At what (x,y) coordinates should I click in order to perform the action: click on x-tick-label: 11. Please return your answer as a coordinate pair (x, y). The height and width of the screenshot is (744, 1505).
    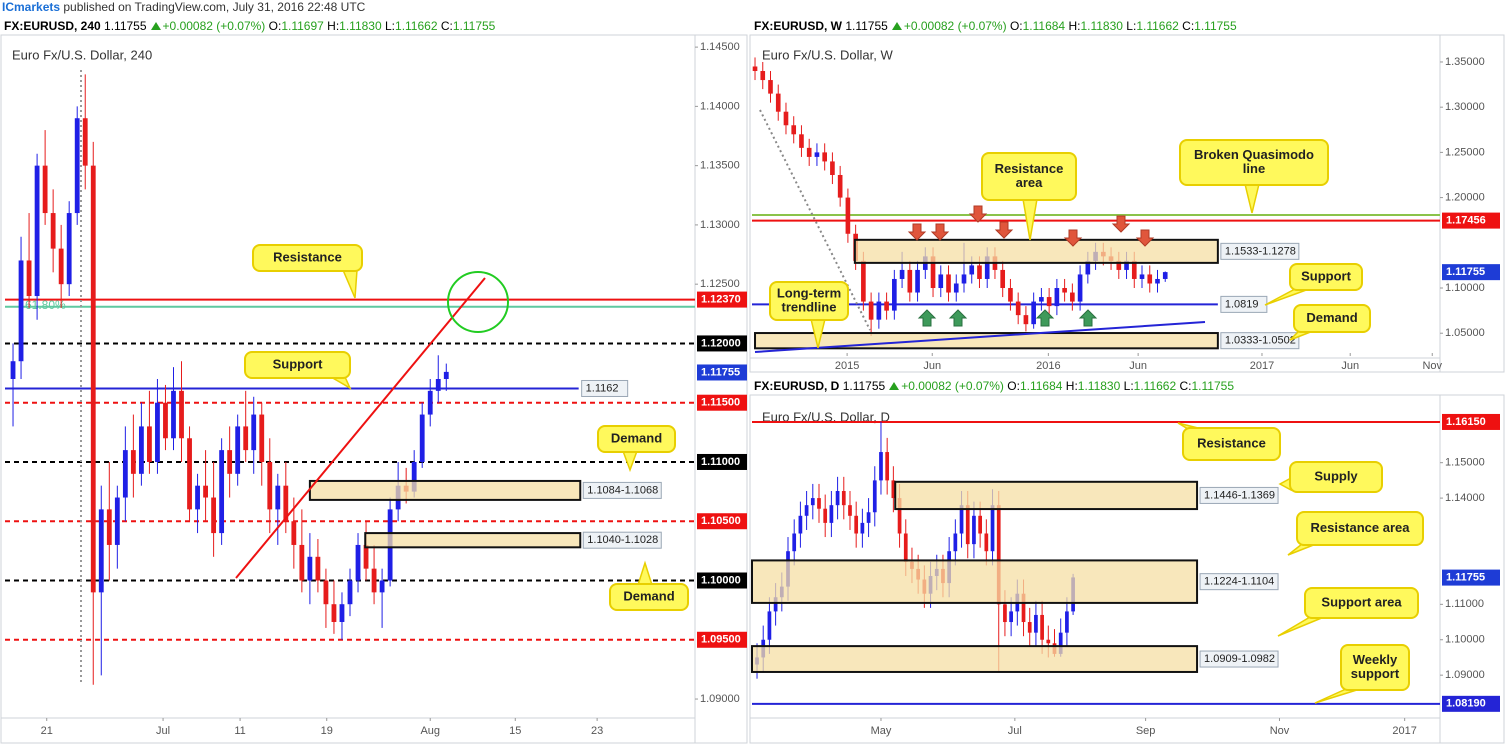
    Looking at the image, I should click on (239, 731).